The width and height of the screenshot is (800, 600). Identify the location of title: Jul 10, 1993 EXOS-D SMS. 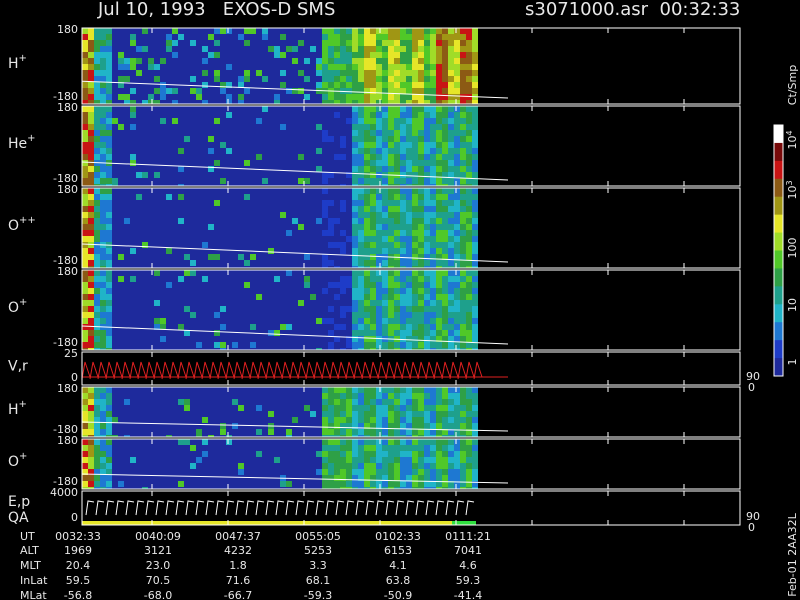
(216, 10).